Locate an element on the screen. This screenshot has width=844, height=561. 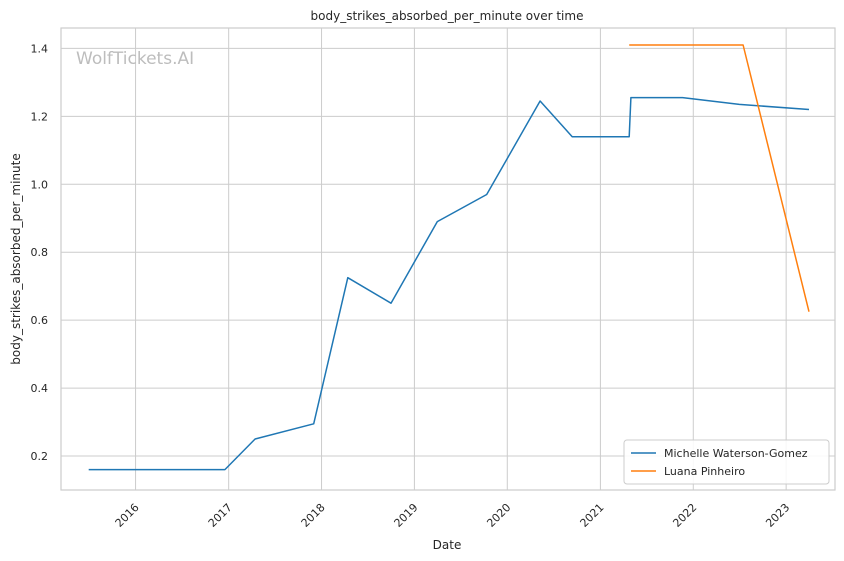
series-line-luana-pinheiro is located at coordinates (719, 178).